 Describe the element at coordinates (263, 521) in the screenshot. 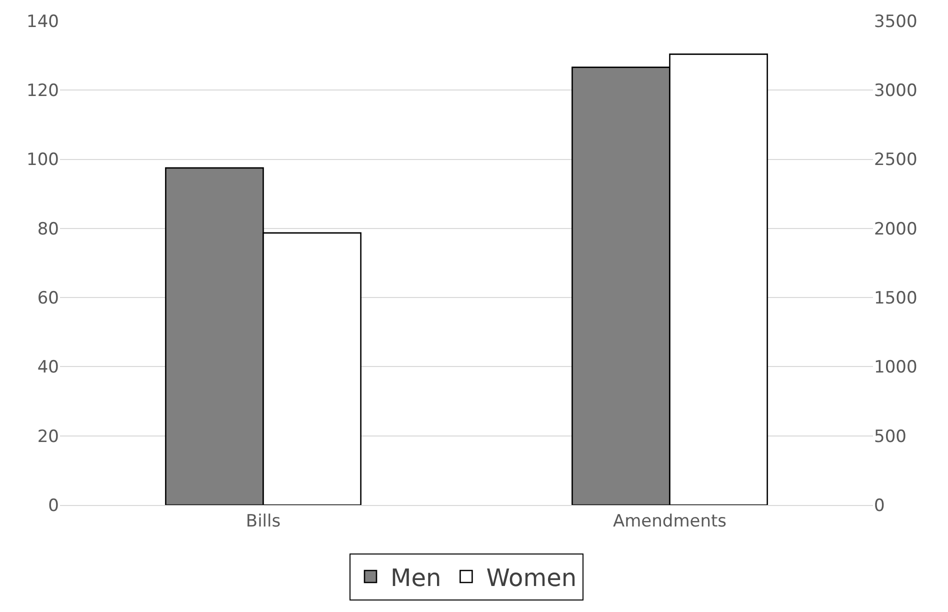

I see `x-tick-label: Bills` at that location.